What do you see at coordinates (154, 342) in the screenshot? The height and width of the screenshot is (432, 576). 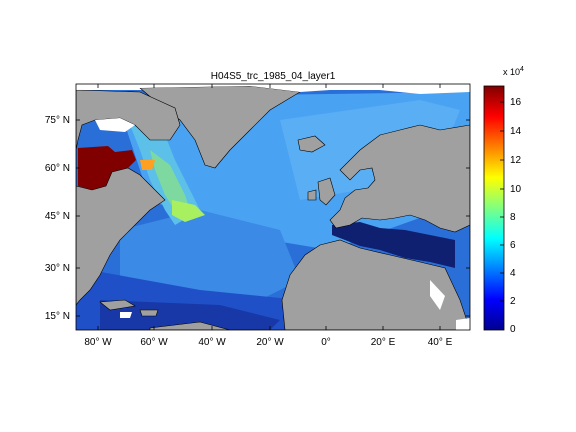 I see `lon-label-60w: 60° W` at bounding box center [154, 342].